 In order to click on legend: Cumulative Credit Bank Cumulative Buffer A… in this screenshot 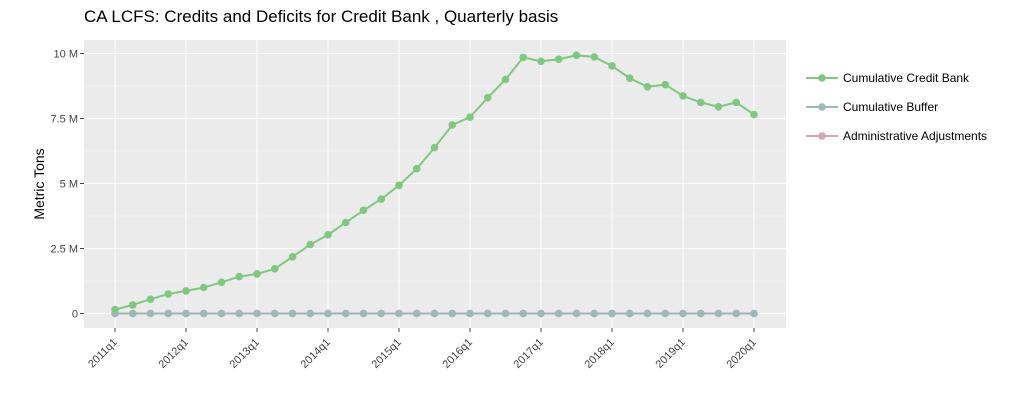, I will do `click(896, 107)`.